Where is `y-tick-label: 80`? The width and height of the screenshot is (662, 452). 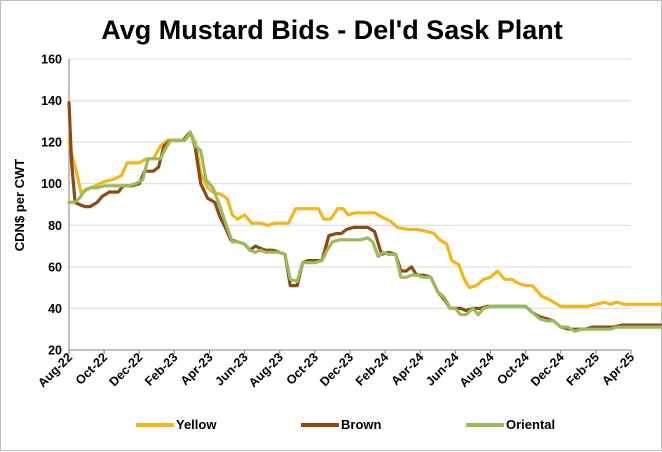 y-tick-label: 80 is located at coordinates (55, 226).